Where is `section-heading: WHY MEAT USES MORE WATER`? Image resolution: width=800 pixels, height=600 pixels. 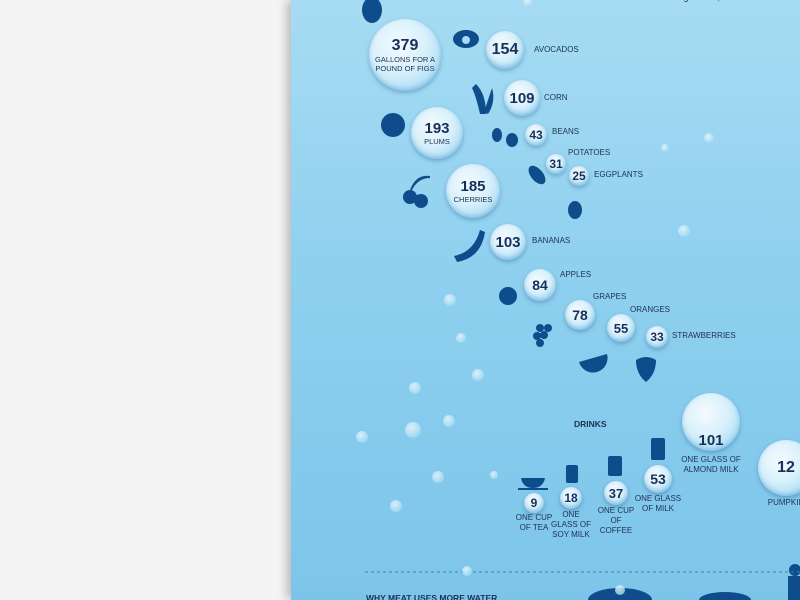 section-heading: WHY MEAT USES MORE WATER is located at coordinates (432, 596).